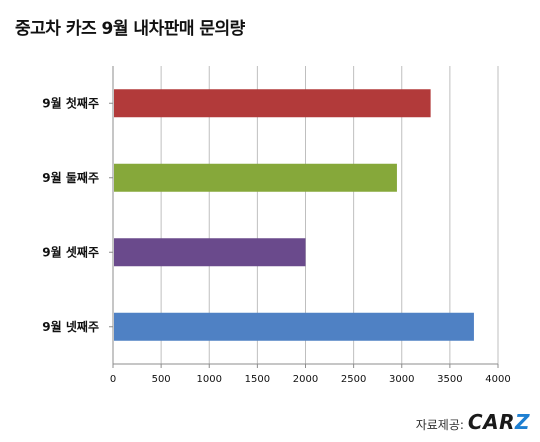 The width and height of the screenshot is (540, 442). I want to click on logo-main-text: CAR, so click(491, 422).